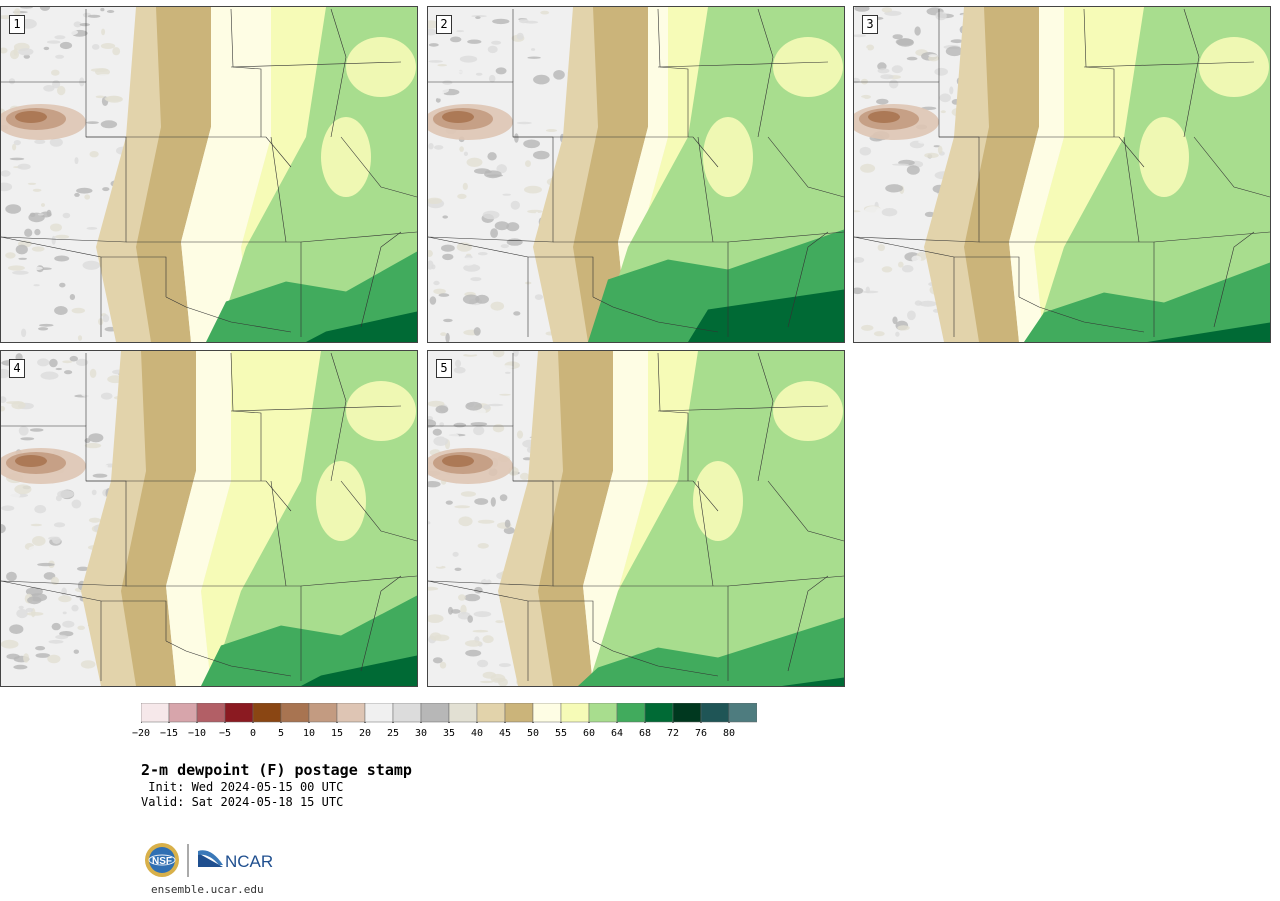 The image size is (1280, 901). What do you see at coordinates (636, 518) in the screenshot?
I see `stamp-panel-5: 5` at bounding box center [636, 518].